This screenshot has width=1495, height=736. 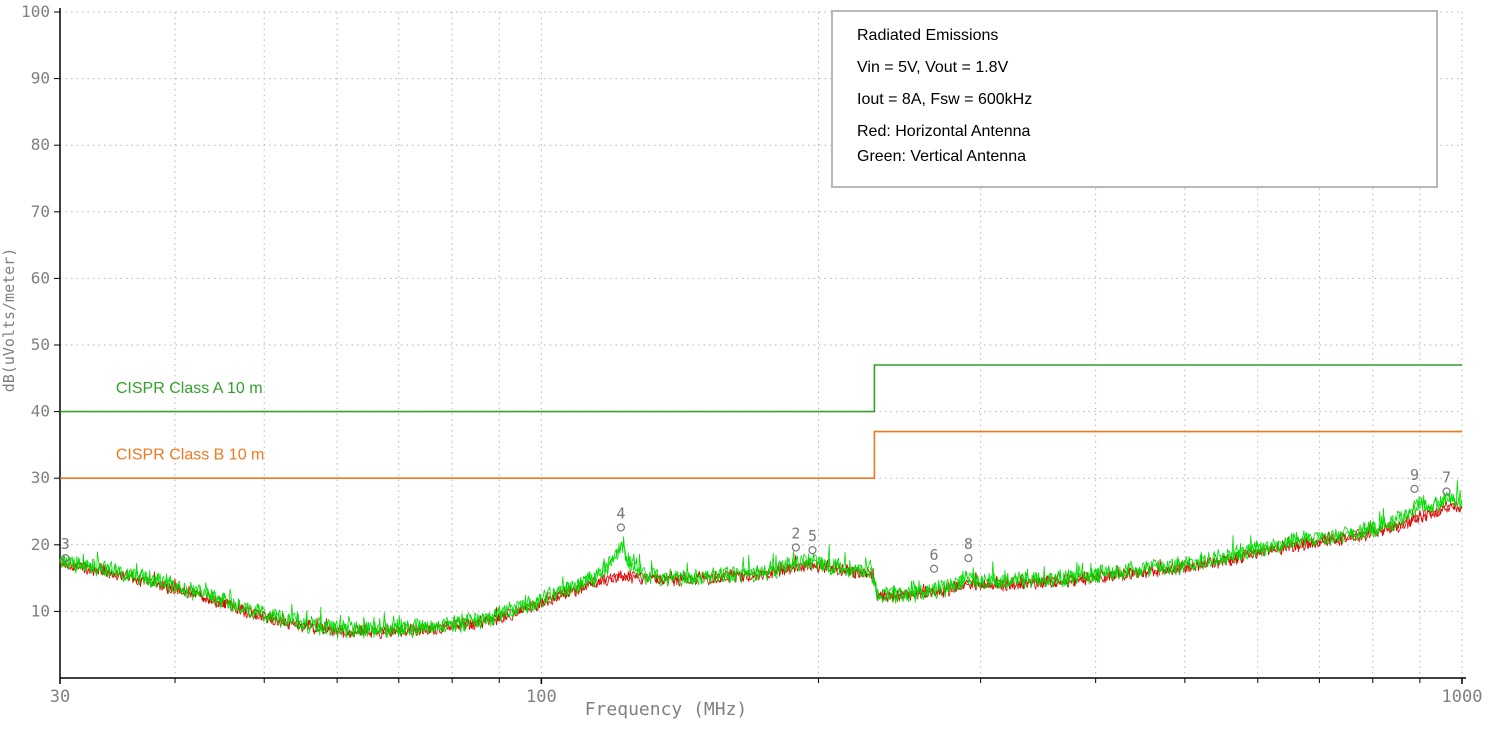 I want to click on marker-label-2: 2, so click(x=795, y=533).